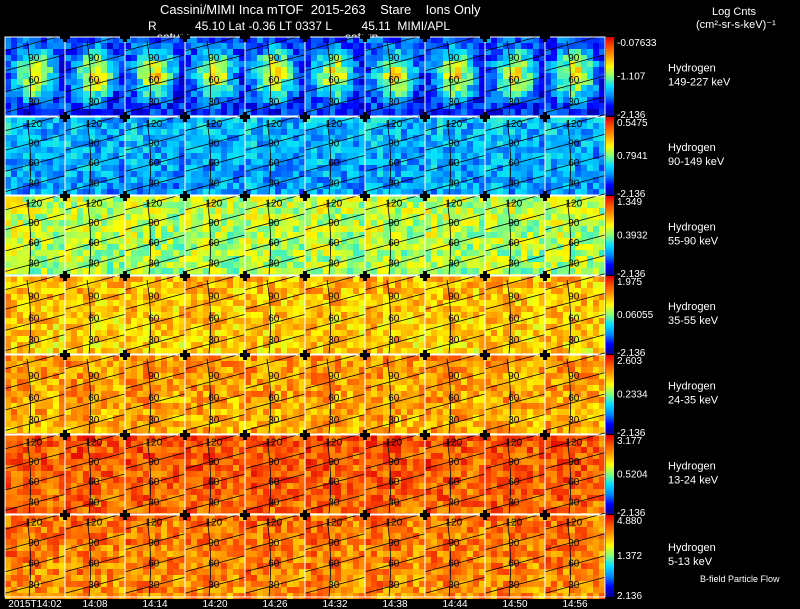  Describe the element at coordinates (425, 196) in the screenshot. I see `sun-cross-marker` at that location.